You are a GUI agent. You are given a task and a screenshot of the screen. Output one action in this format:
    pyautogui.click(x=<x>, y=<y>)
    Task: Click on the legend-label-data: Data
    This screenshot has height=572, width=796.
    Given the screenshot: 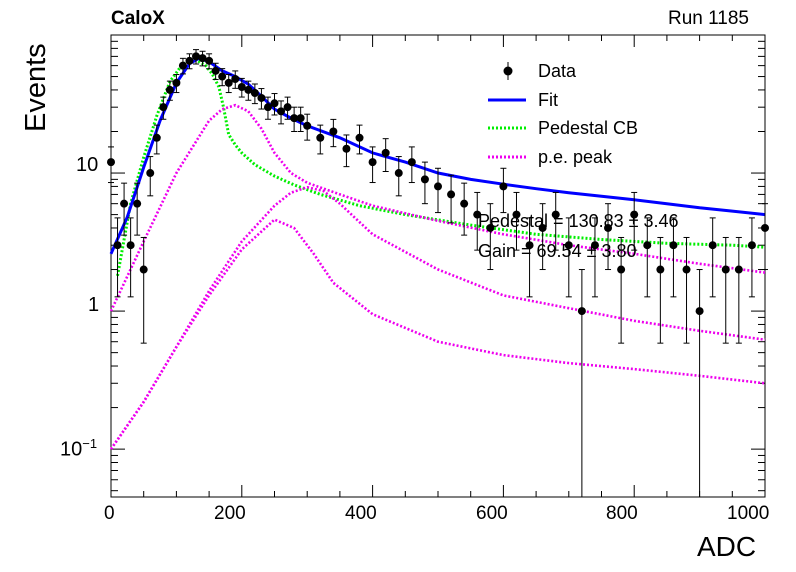 What is the action you would take?
    pyautogui.click(x=557, y=71)
    